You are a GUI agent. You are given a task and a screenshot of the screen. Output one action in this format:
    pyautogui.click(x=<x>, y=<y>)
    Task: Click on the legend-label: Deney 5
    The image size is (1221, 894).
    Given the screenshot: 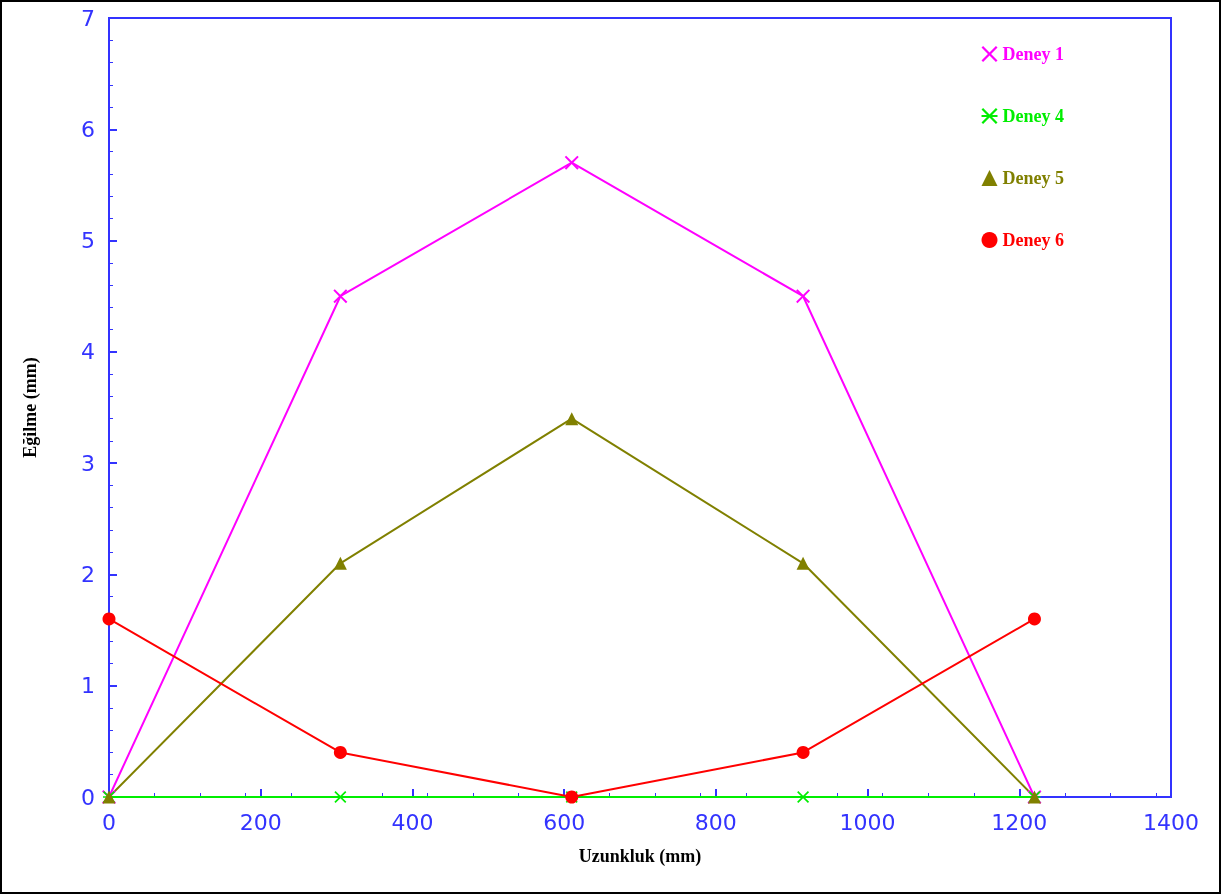 What is the action you would take?
    pyautogui.click(x=1033, y=178)
    